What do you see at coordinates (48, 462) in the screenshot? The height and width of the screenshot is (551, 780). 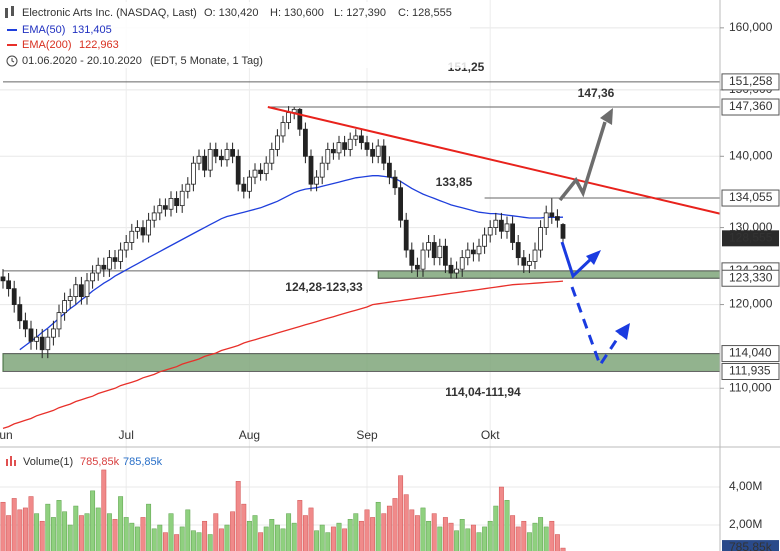 I see `volume-legend-name: Volume(1)` at bounding box center [48, 462].